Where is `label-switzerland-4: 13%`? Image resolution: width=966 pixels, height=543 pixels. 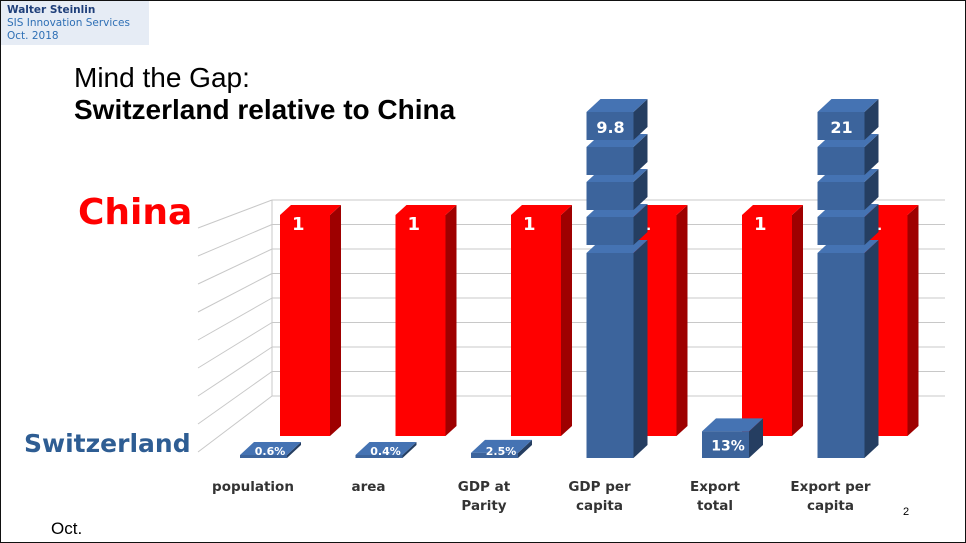 label-switzerland-4: 13% is located at coordinates (728, 446).